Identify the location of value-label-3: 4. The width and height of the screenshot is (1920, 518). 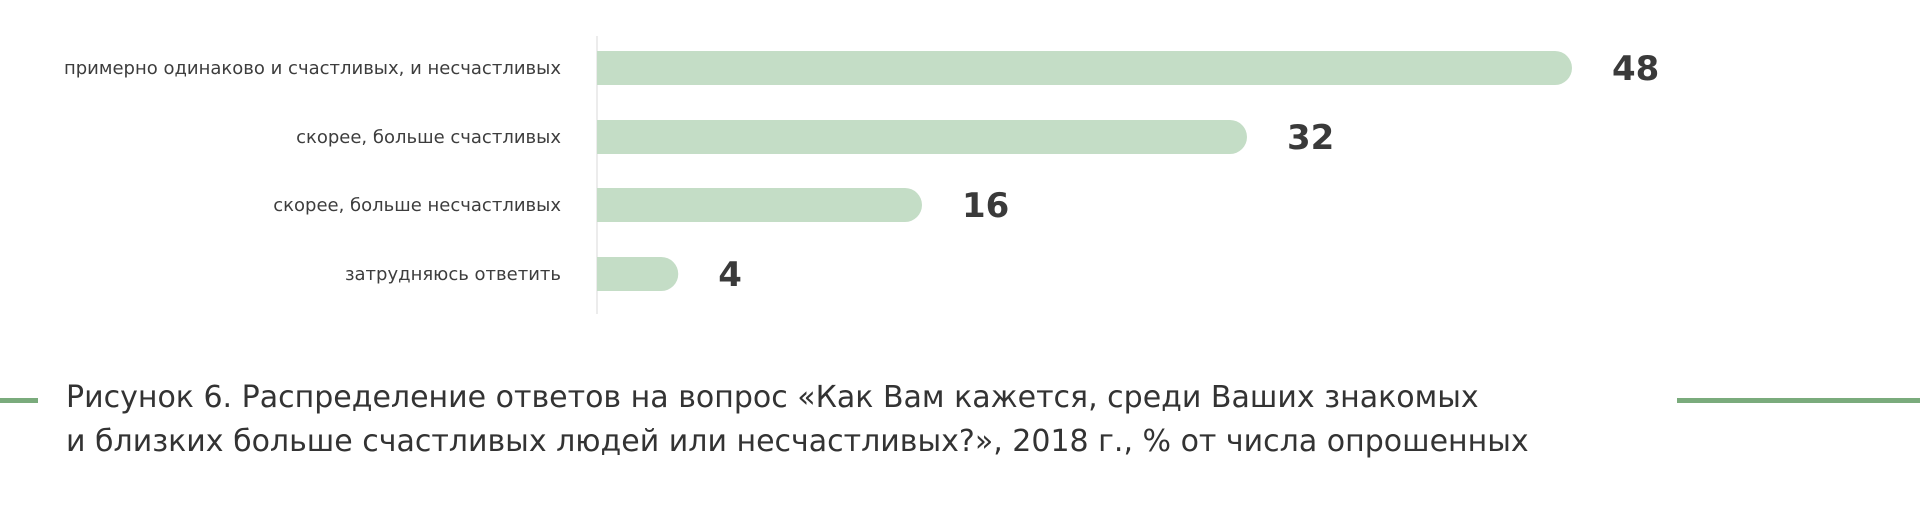
(730, 275).